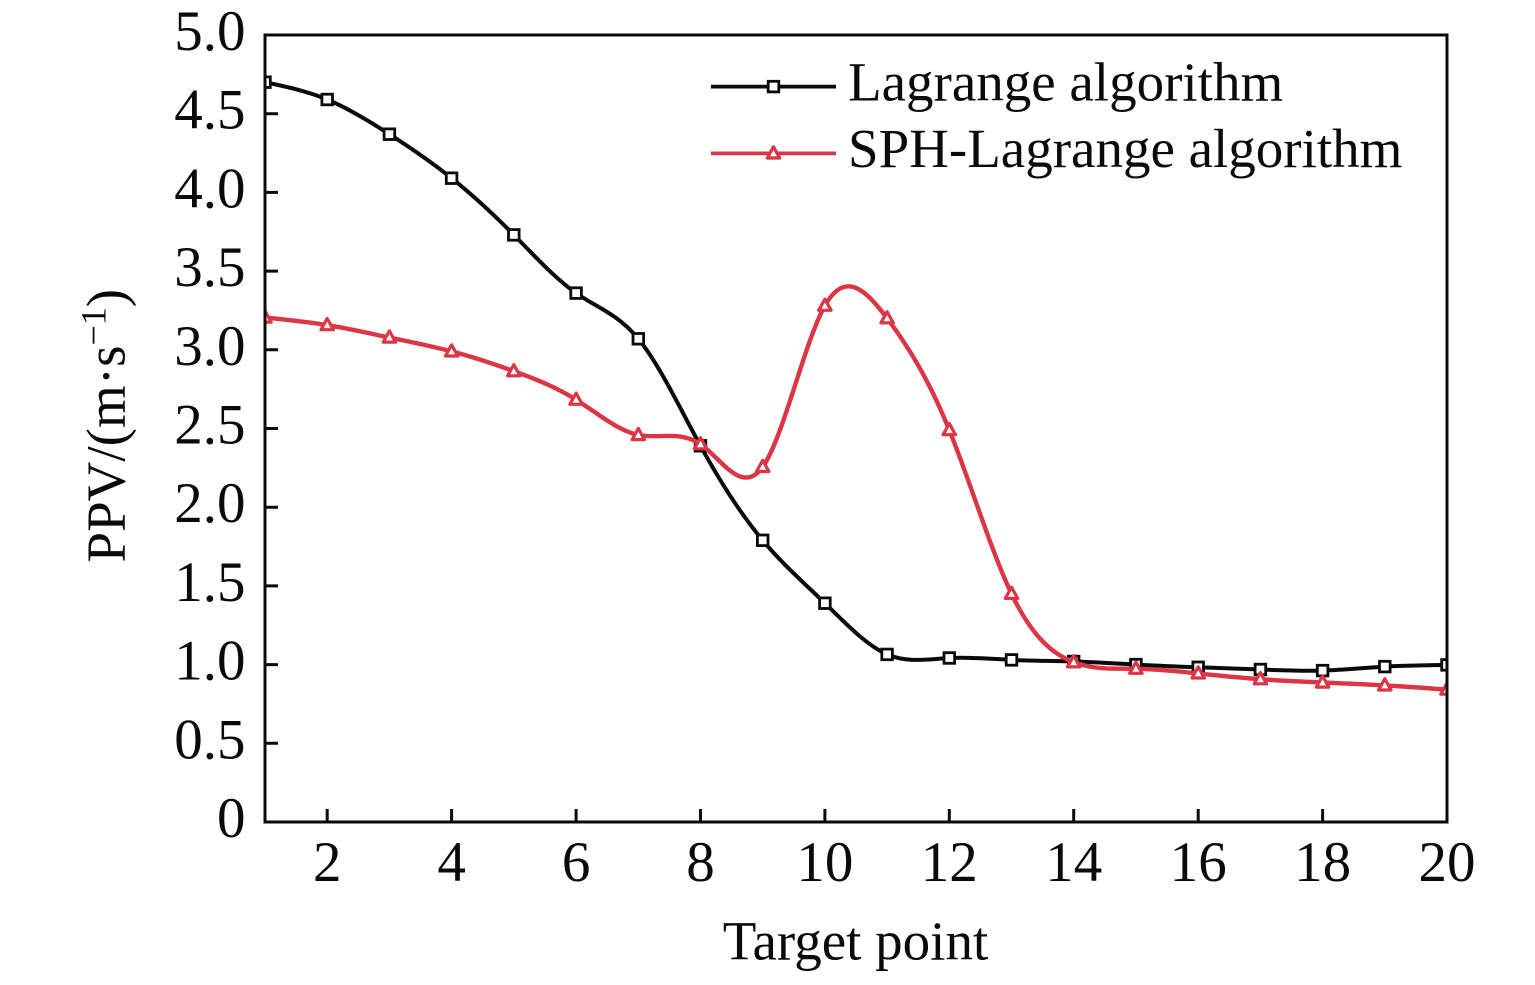 The width and height of the screenshot is (1535, 985). Describe the element at coordinates (209, 503) in the screenshot. I see `svg-text: 2.0` at that location.